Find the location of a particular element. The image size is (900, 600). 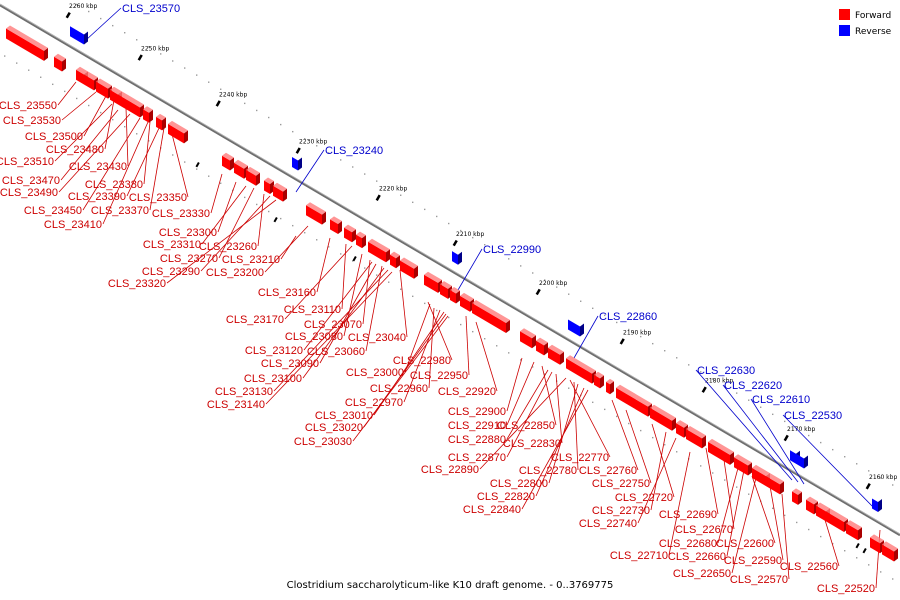

gene-label: CLS_23140 is located at coordinates (236, 405).